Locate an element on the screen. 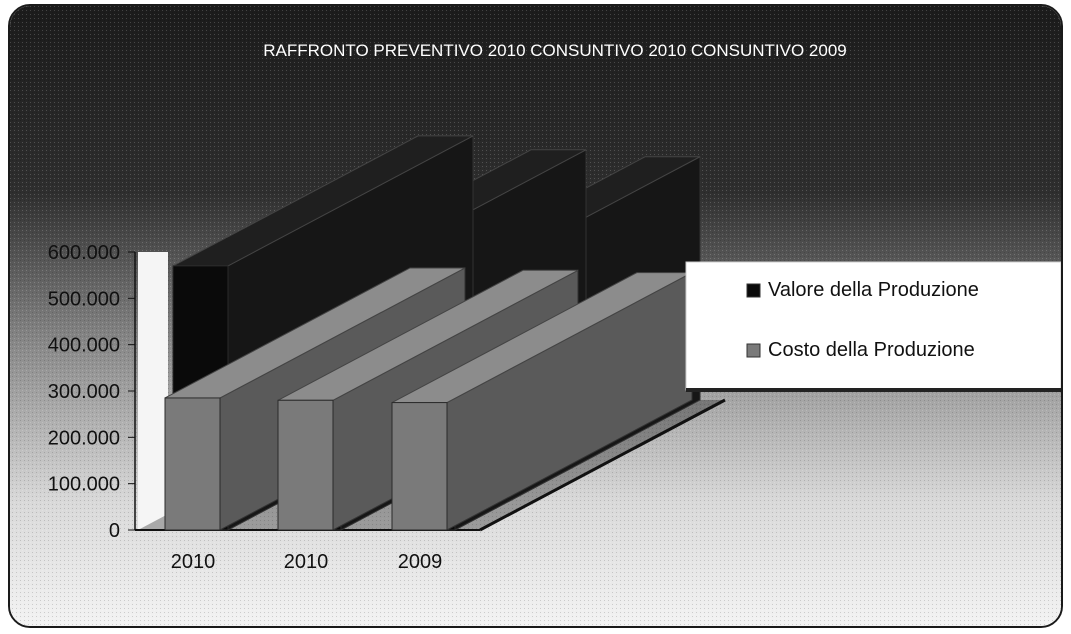  y-tick-label: 300.000 is located at coordinates (84, 392).